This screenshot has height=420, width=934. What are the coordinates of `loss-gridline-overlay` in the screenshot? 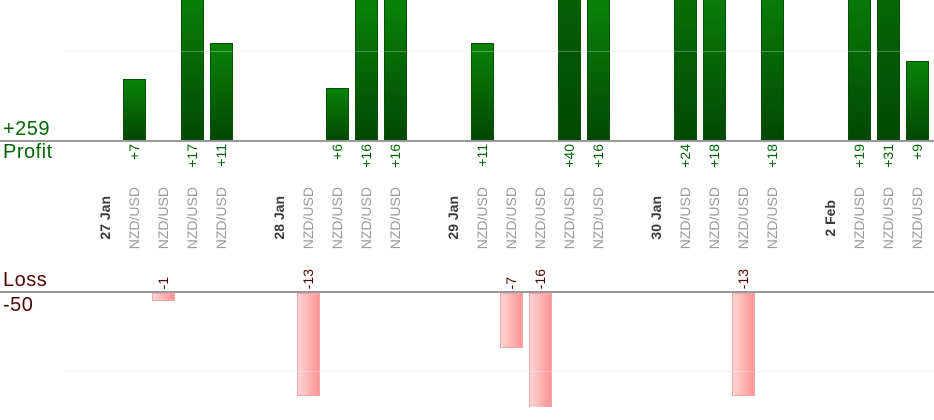 It's located at (498, 371).